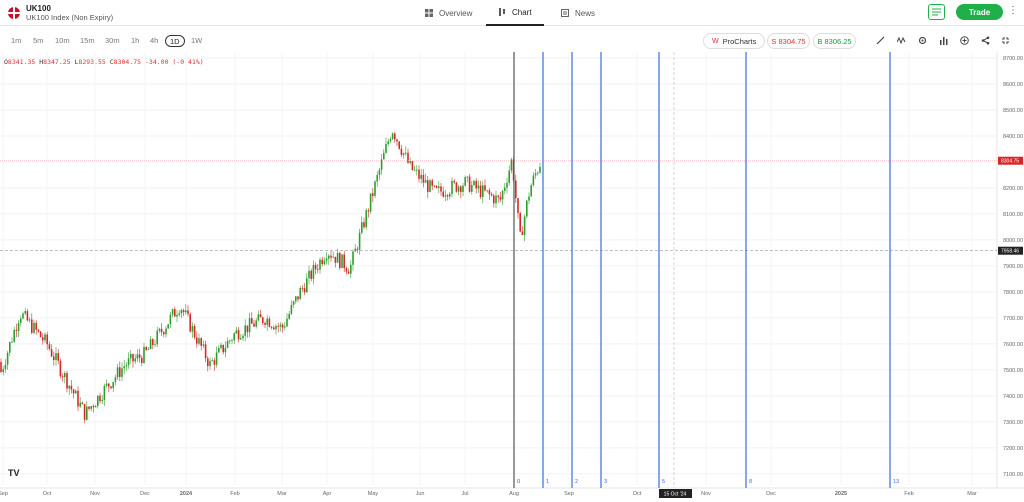  Describe the element at coordinates (578, 13) in the screenshot. I see `tab-news: News` at that location.